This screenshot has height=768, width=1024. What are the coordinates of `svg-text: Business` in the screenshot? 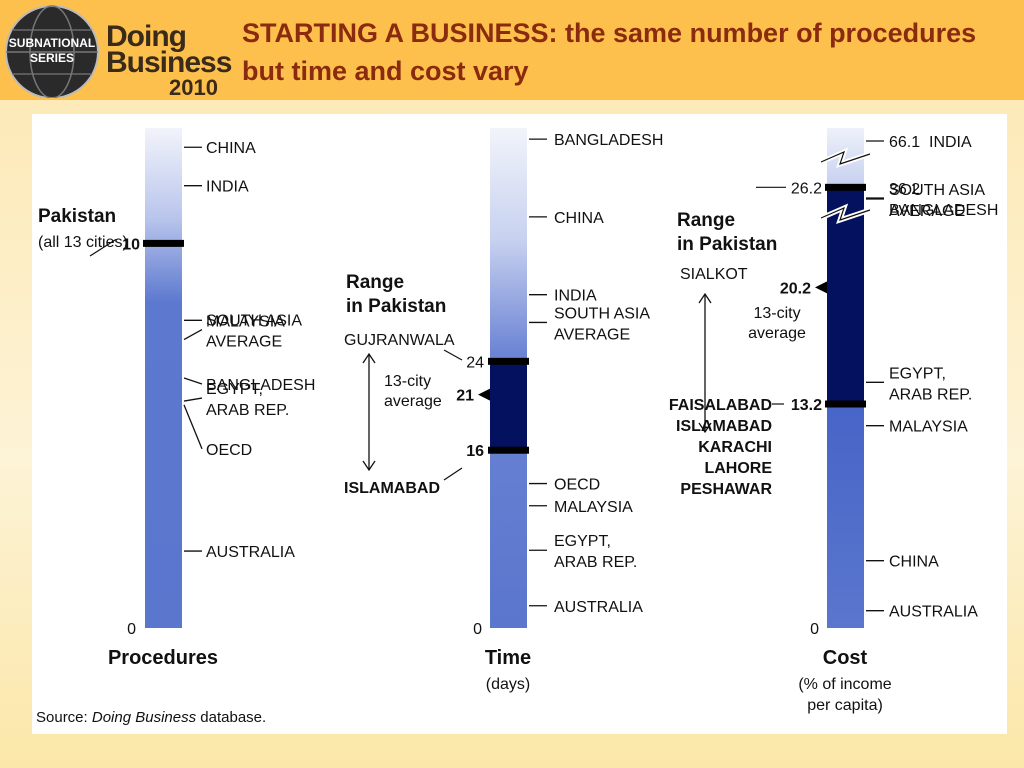 It's located at (169, 62).